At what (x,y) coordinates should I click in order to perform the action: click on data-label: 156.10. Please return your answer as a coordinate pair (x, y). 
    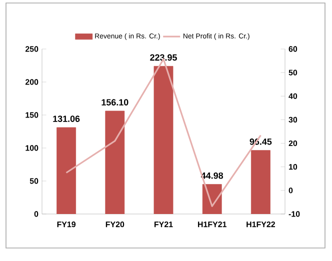
    Looking at the image, I should click on (115, 102).